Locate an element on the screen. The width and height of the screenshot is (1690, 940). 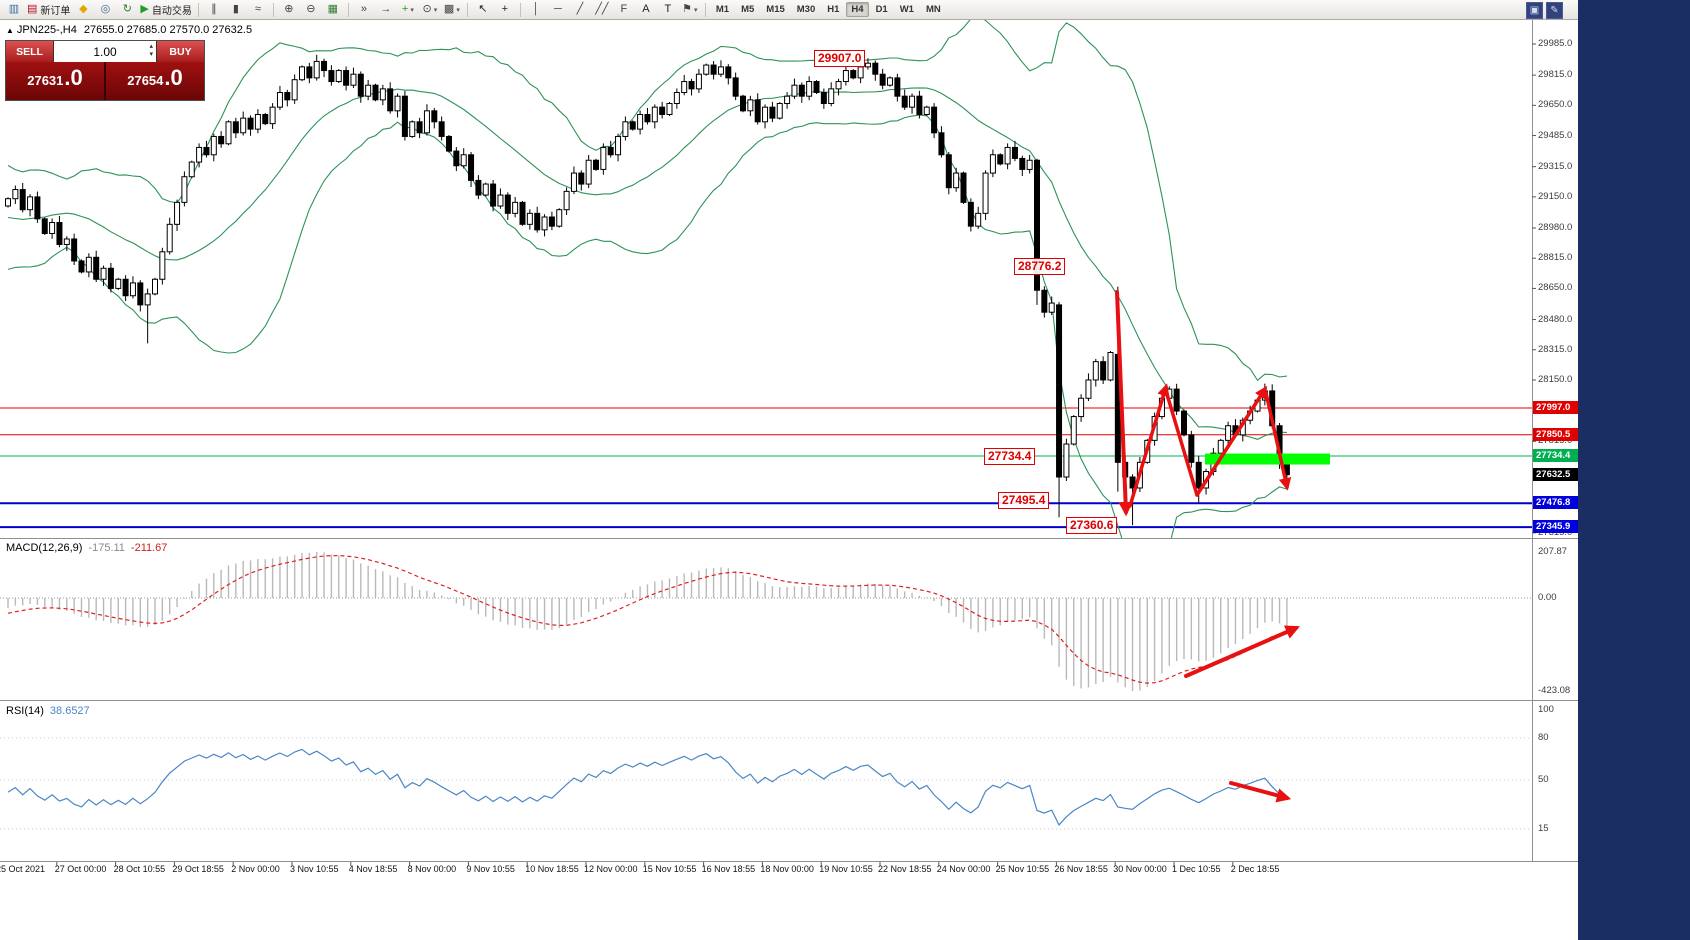
candlestick-chart-icon-glyph: ▮ is located at coordinates (235, 9).